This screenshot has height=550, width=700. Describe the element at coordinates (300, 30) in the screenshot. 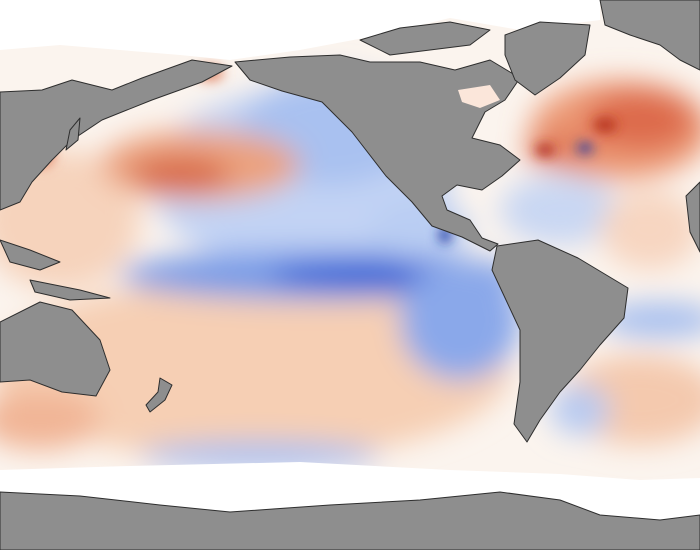

I see `arctic-ice` at that location.